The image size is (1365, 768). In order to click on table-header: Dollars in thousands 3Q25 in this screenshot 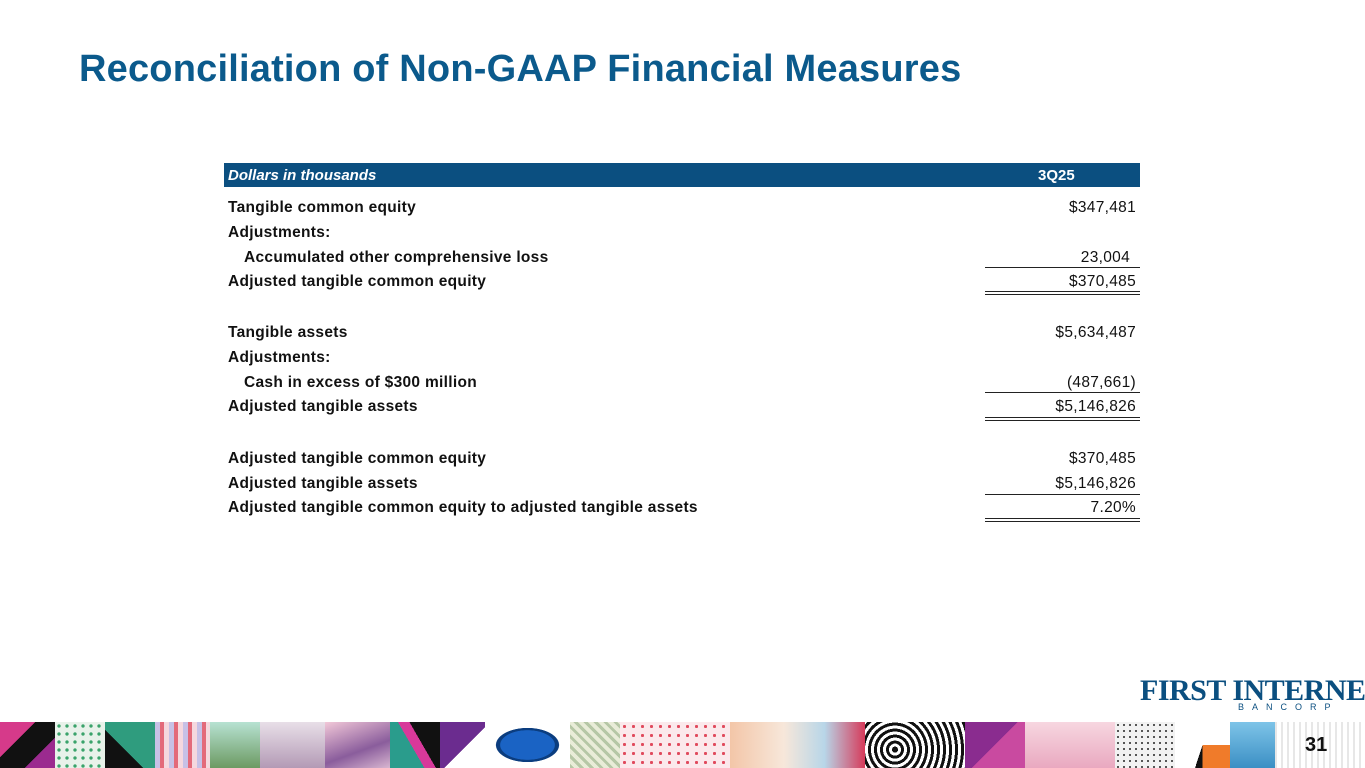, I will do `click(682, 175)`.